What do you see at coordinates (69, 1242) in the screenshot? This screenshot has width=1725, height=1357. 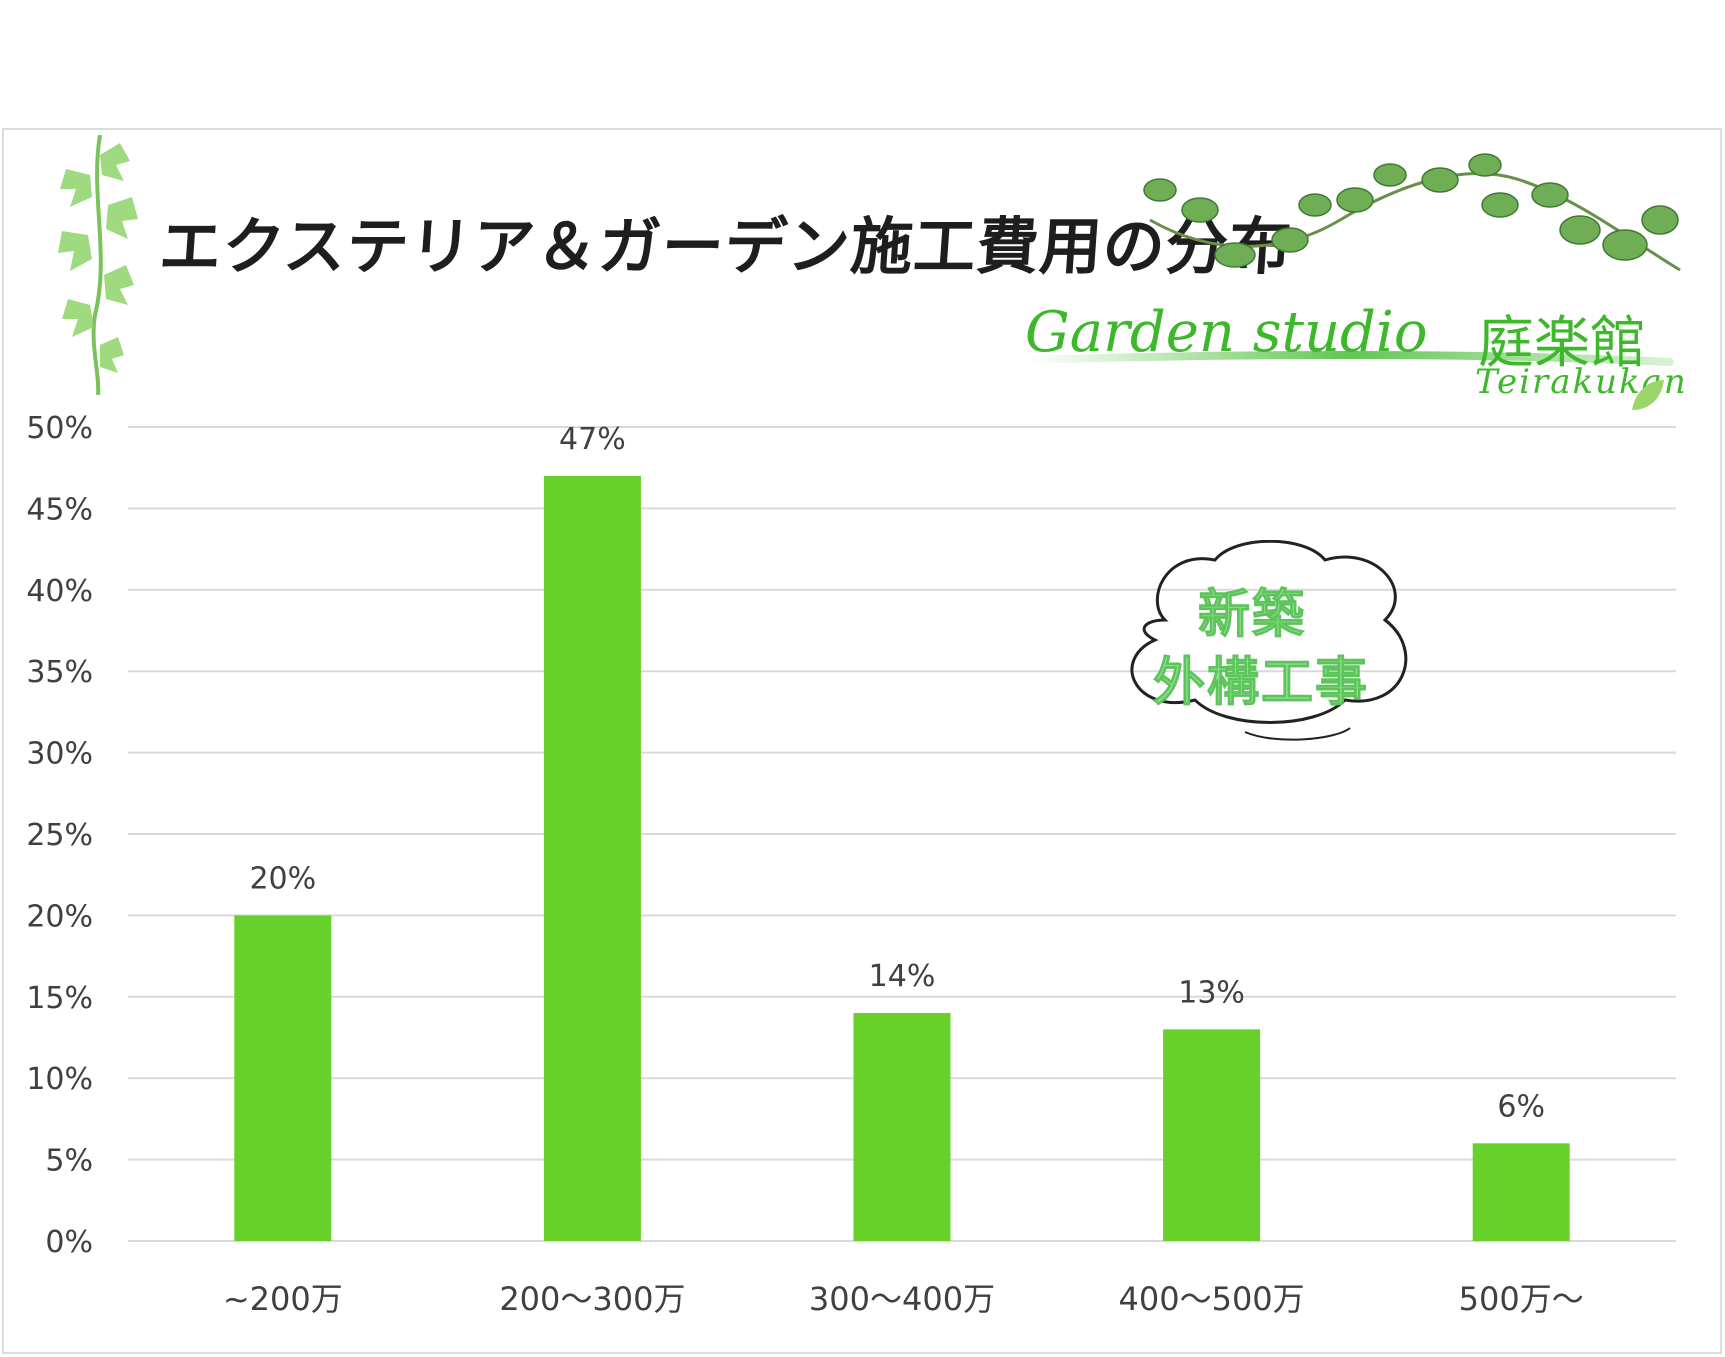 I see `y-tick-label: 0%` at bounding box center [69, 1242].